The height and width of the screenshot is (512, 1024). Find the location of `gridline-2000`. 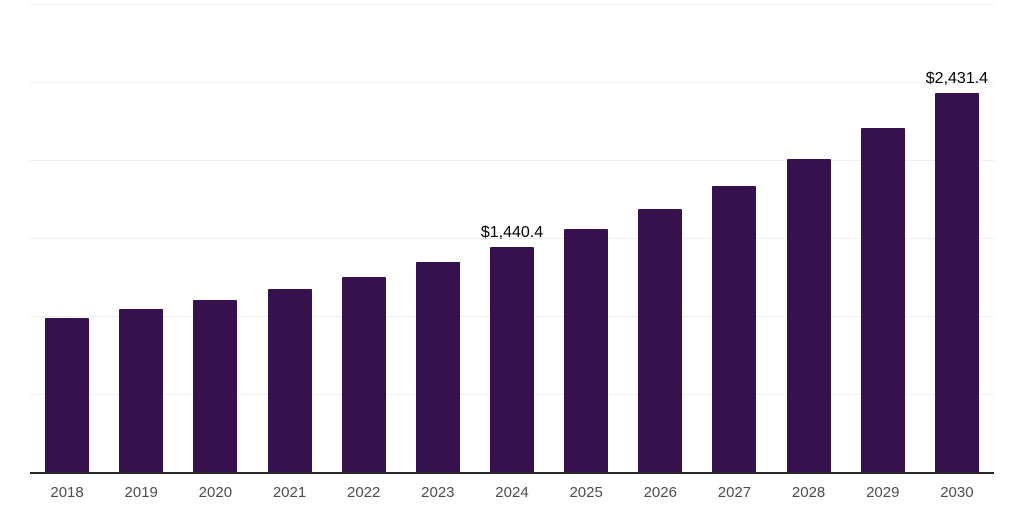

gridline-2000 is located at coordinates (512, 160).